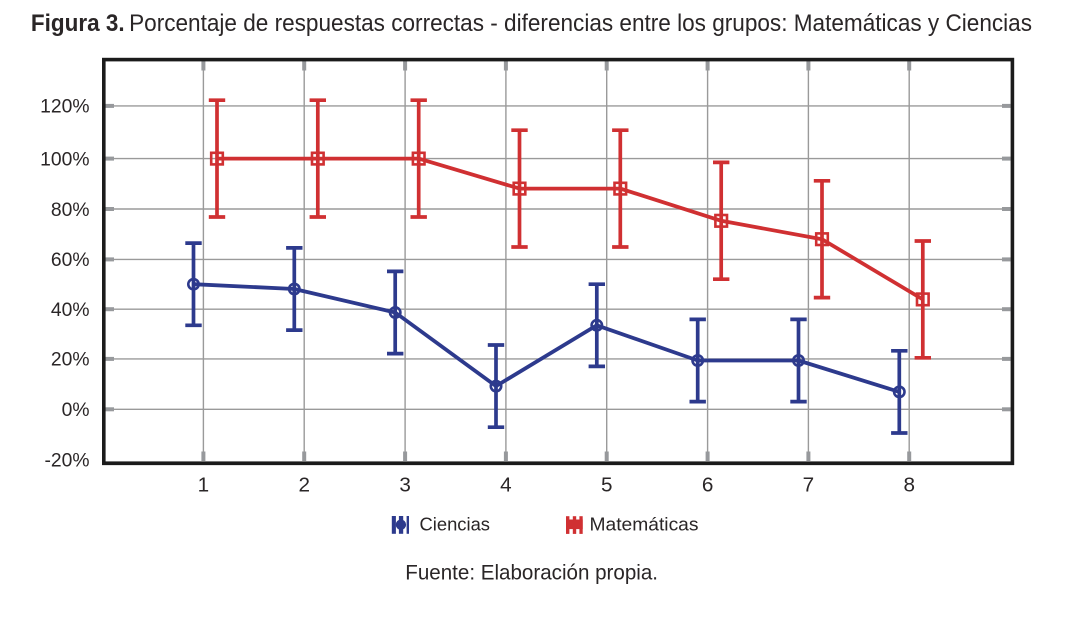 The width and height of the screenshot is (1076, 625). I want to click on svg-text: 100%, so click(64, 159).